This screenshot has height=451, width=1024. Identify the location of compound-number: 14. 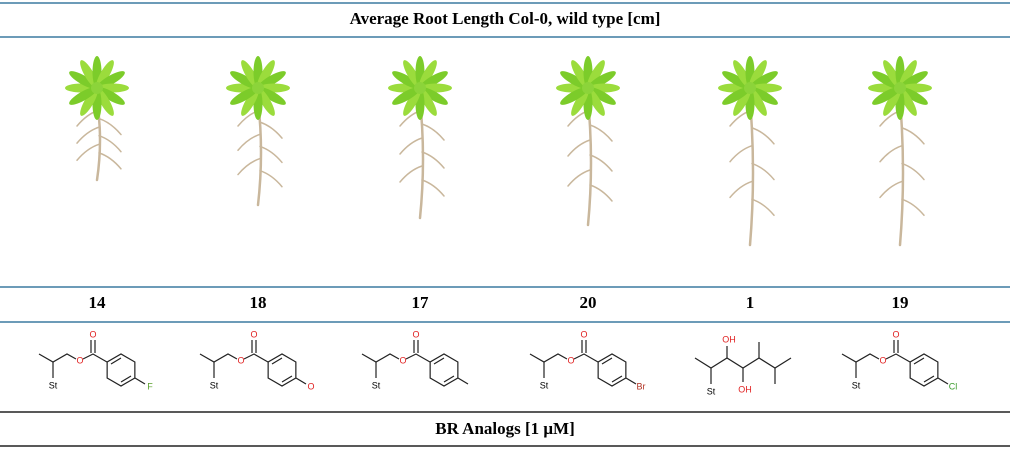
(98, 302).